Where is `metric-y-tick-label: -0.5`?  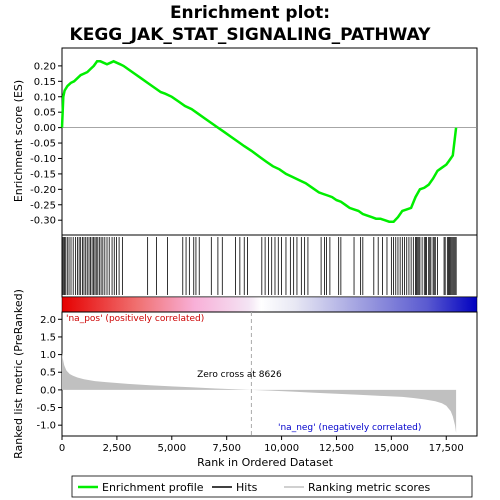 metric-y-tick-label: -0.5 is located at coordinates (46, 408).